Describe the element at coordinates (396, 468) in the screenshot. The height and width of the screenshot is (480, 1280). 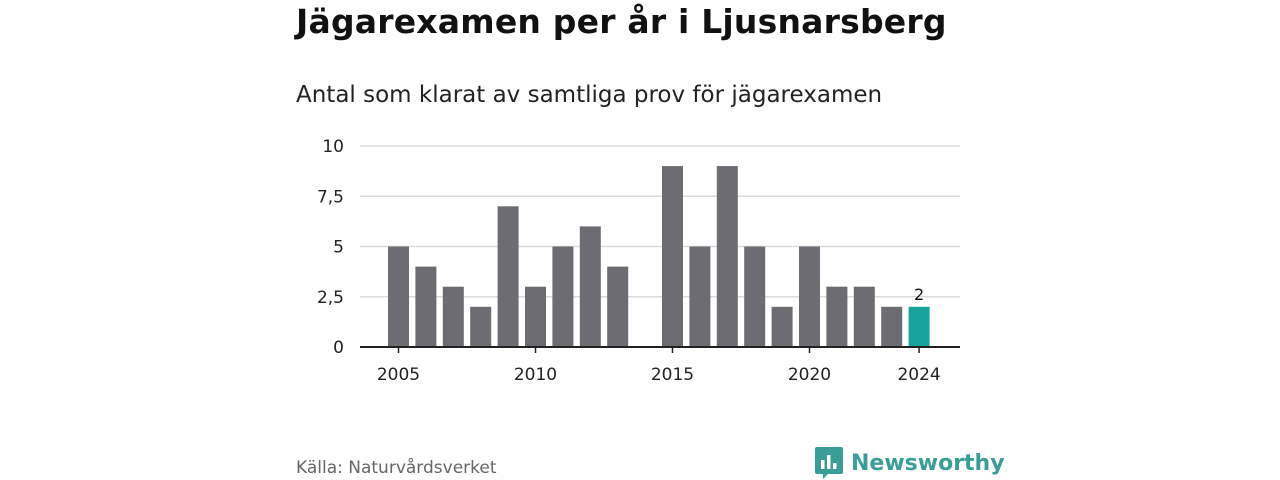
I see `source-note: Källa: Naturvårdsverket` at that location.